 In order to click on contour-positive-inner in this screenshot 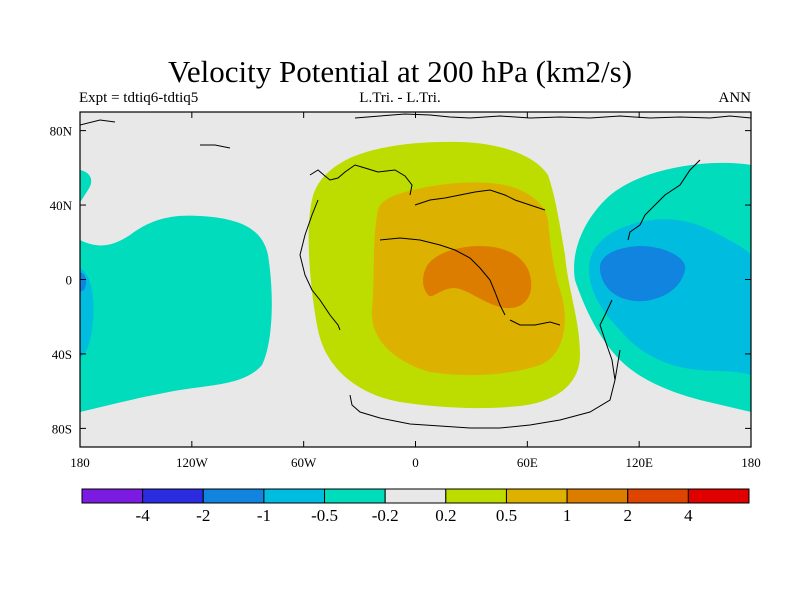, I will do `click(477, 277)`.